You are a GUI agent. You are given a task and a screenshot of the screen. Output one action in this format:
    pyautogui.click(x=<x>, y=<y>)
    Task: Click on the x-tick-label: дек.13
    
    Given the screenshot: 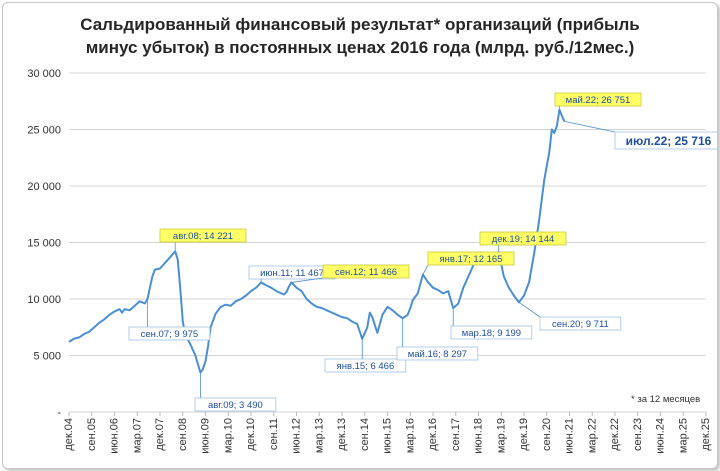 What is the action you would take?
    pyautogui.click(x=342, y=434)
    